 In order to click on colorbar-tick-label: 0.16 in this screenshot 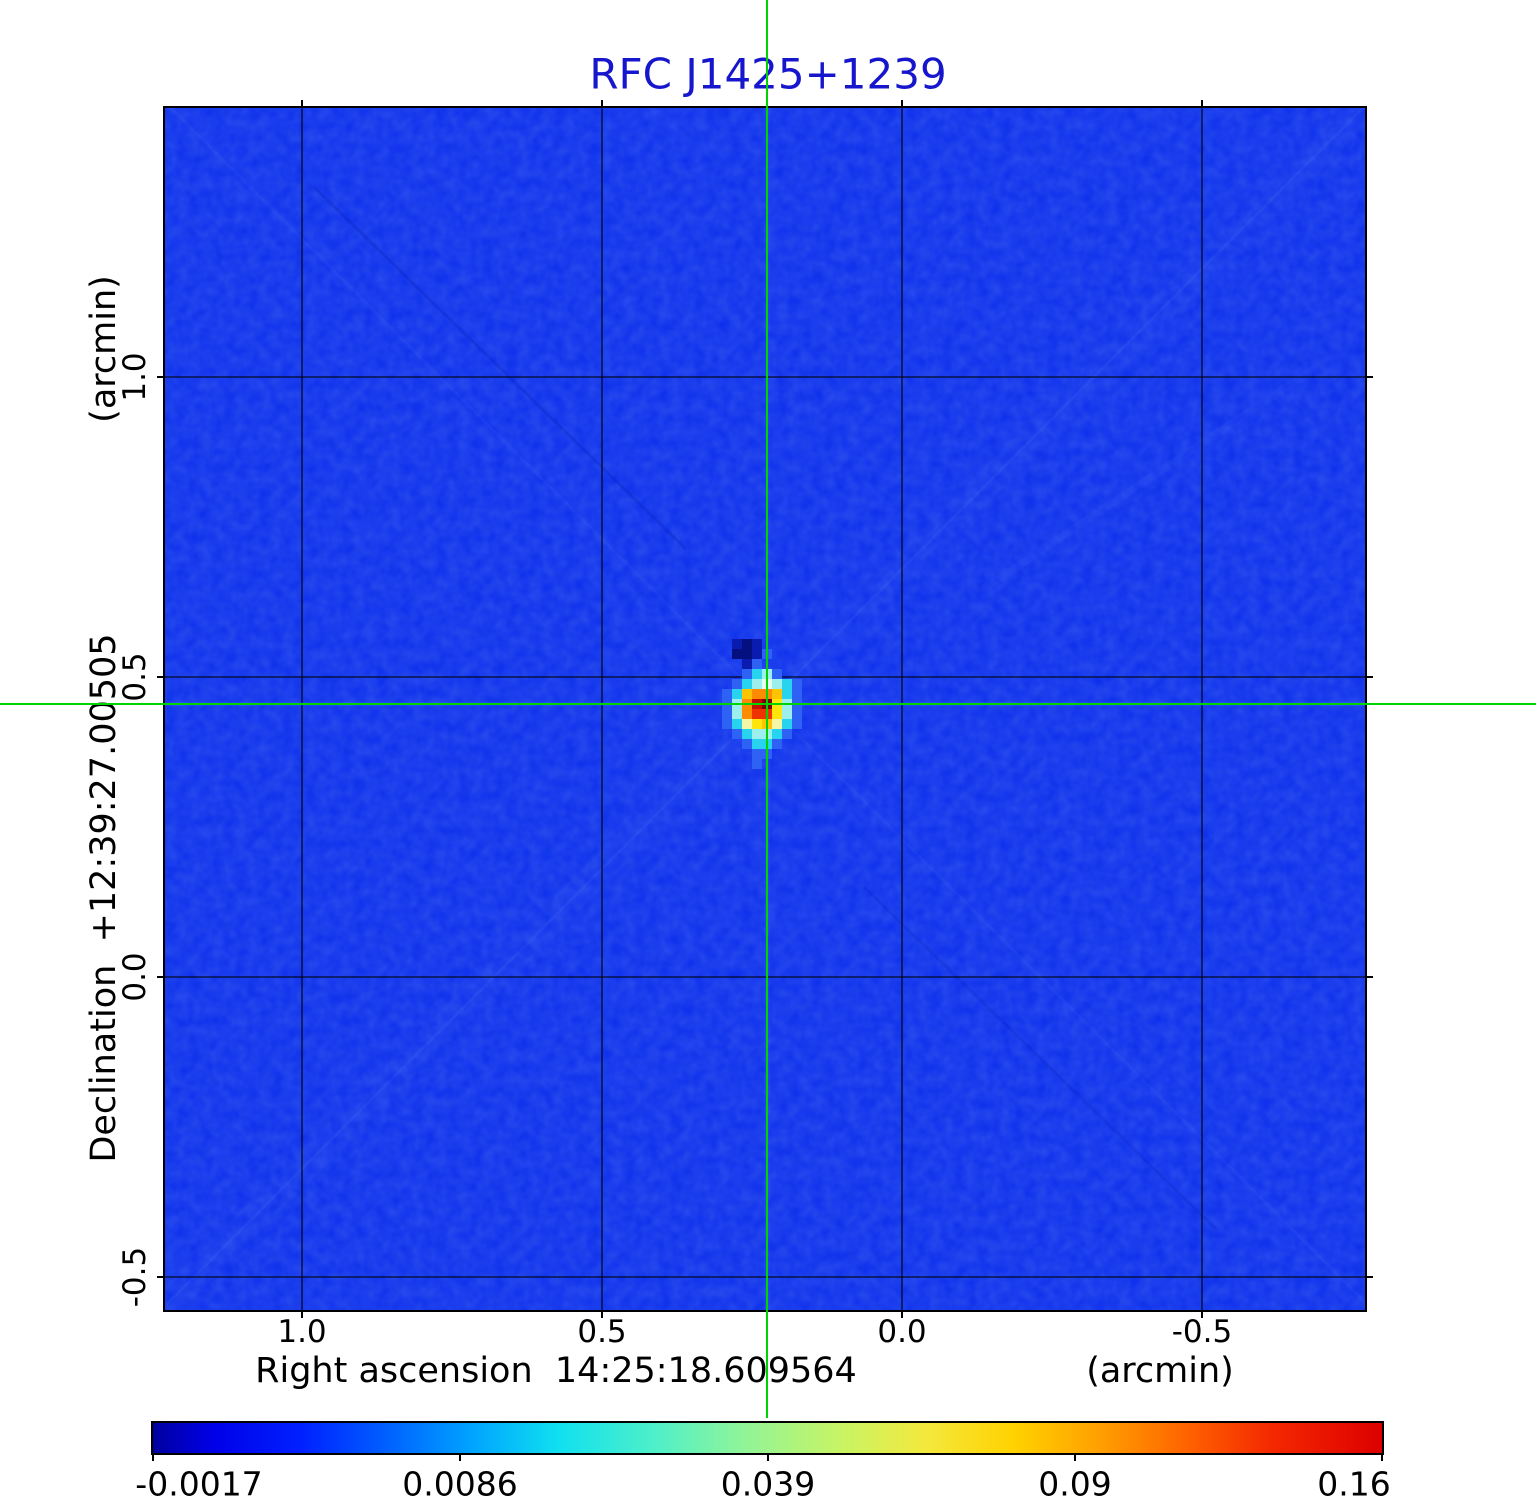, I will do `click(1354, 1484)`.